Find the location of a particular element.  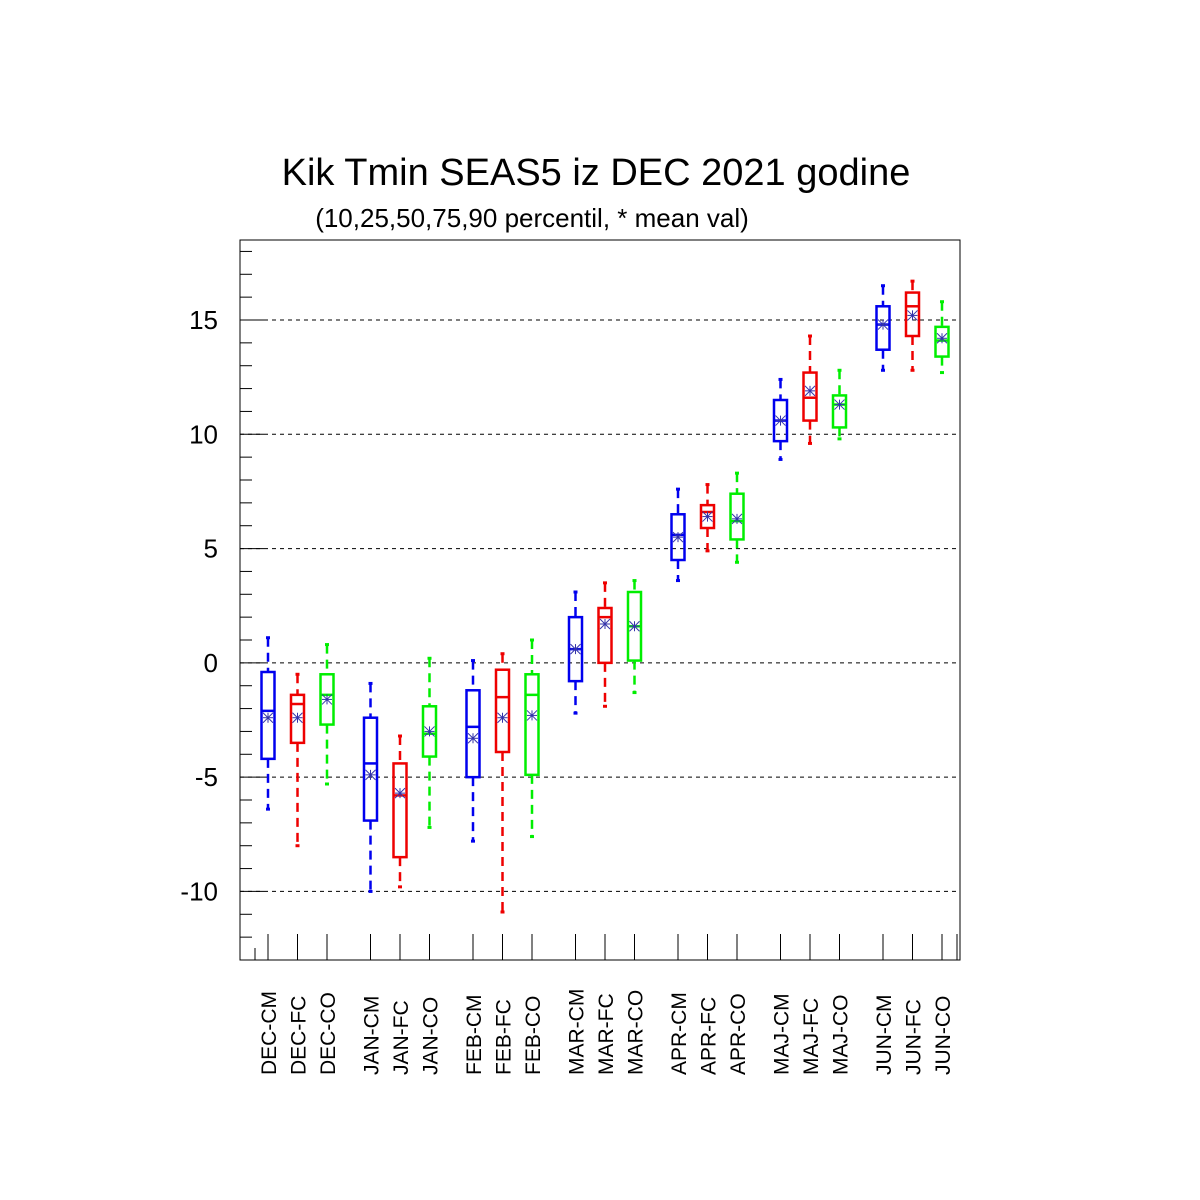

box-jan-co is located at coordinates (429, 742).